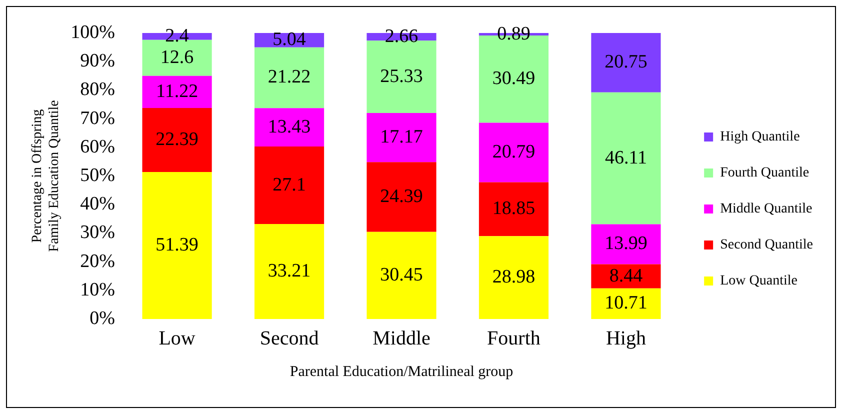  What do you see at coordinates (766, 209) in the screenshot?
I see `legend-label: Middle Quantile` at bounding box center [766, 209].